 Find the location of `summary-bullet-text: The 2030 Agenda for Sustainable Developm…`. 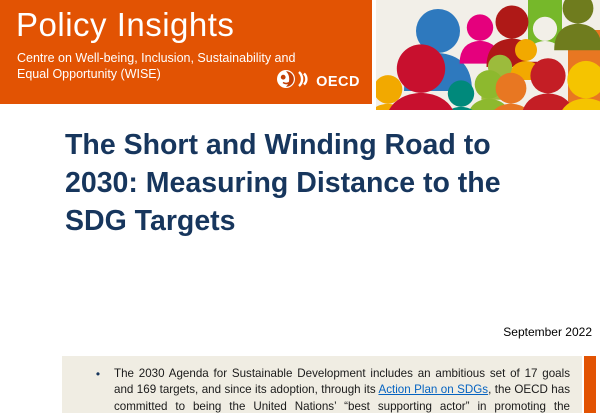

summary-bullet-text: The 2030 Agenda for Sustainable Developm… is located at coordinates (342, 389).